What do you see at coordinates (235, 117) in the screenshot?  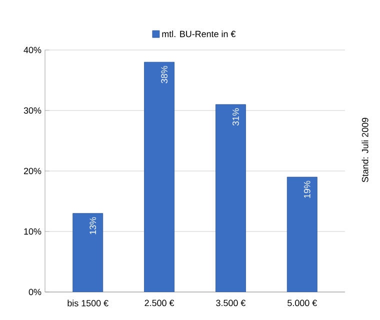 I see `text: 31%` at bounding box center [235, 117].